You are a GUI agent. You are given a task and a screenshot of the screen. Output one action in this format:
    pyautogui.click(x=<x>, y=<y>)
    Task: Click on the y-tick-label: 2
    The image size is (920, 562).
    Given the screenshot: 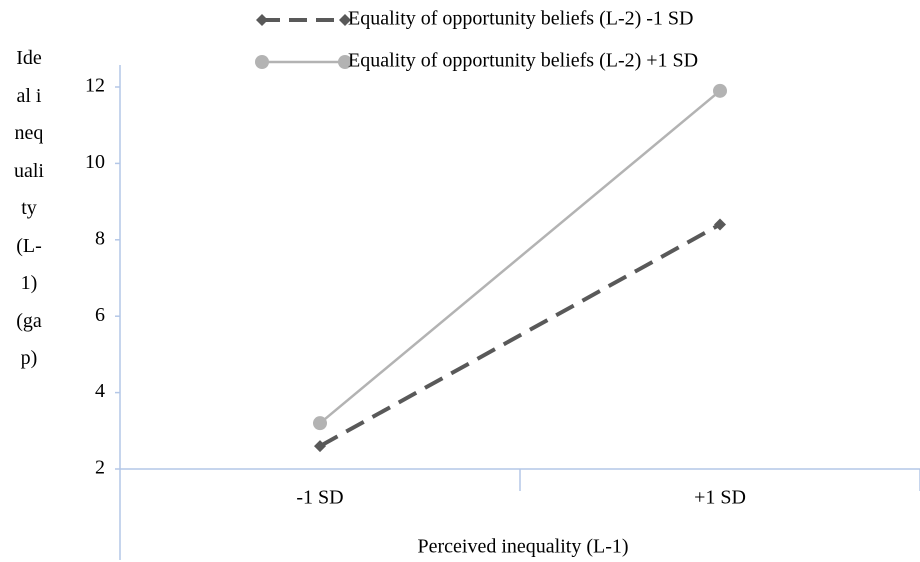 What is the action you would take?
    pyautogui.click(x=100, y=468)
    